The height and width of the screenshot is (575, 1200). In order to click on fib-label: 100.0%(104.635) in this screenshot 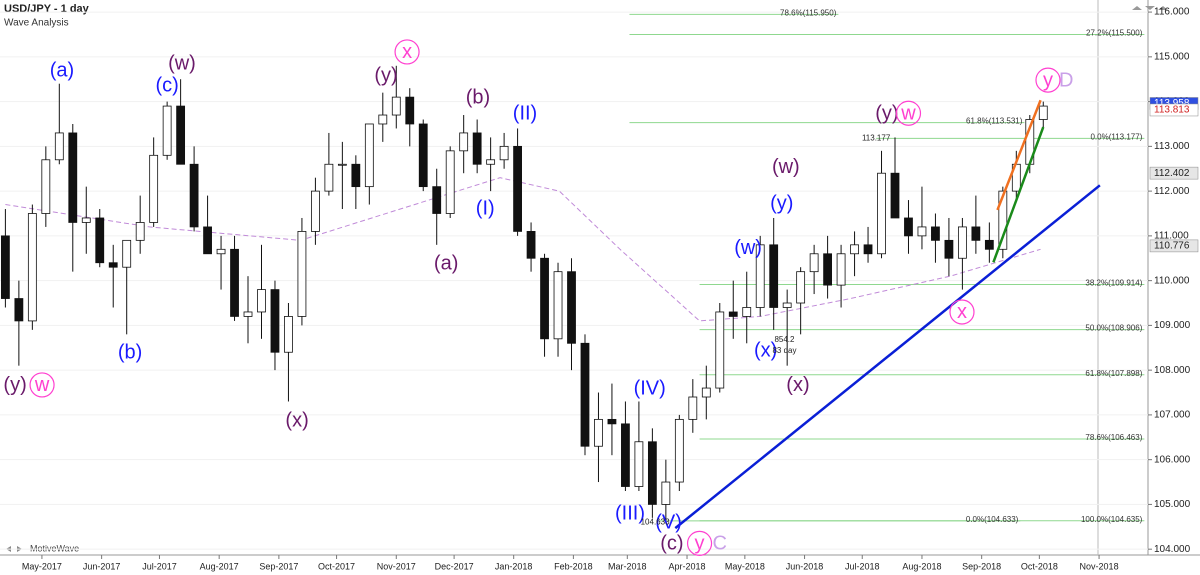, I will do `click(1112, 519)`.